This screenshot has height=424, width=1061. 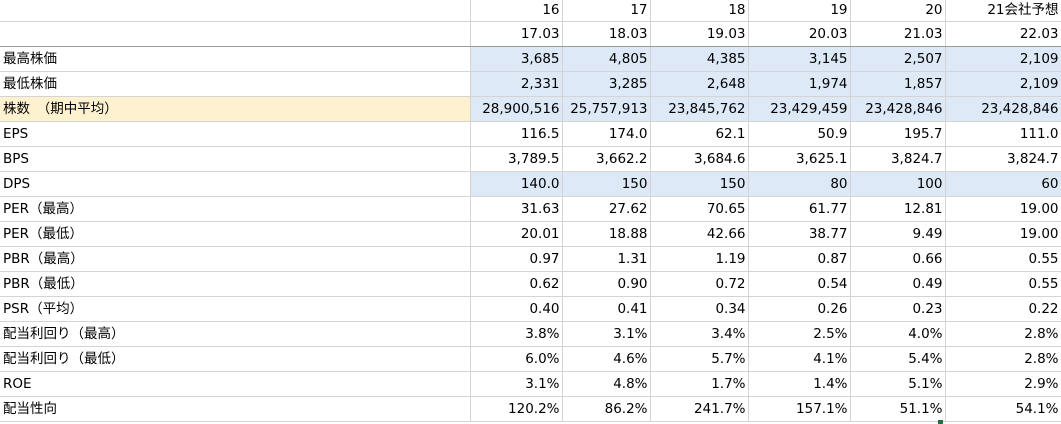 I want to click on value-cell: 100, so click(x=898, y=184).